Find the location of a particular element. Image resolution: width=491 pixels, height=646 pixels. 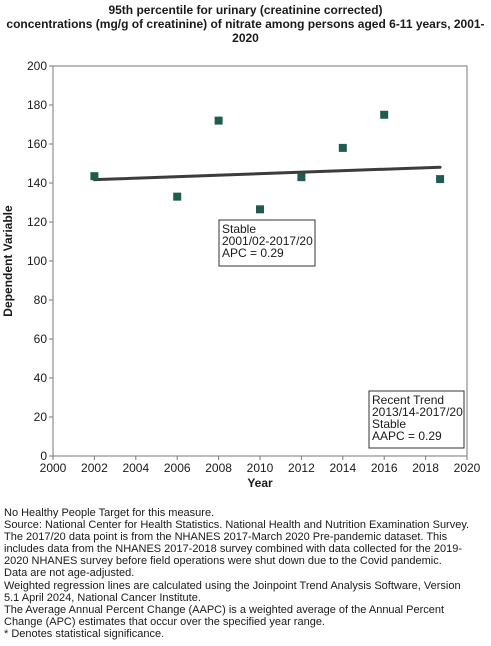

y-tick-label: 0 is located at coordinates (43, 456).